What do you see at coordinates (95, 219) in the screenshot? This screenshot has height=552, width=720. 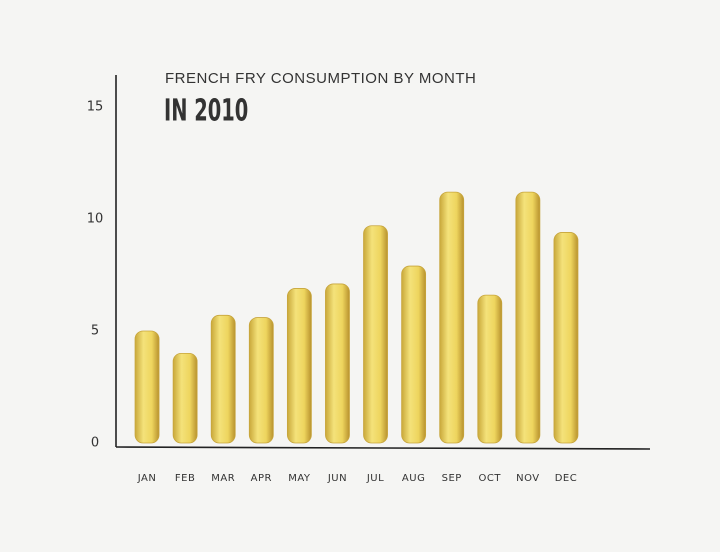 I see `y-tick-label: 10` at bounding box center [95, 219].